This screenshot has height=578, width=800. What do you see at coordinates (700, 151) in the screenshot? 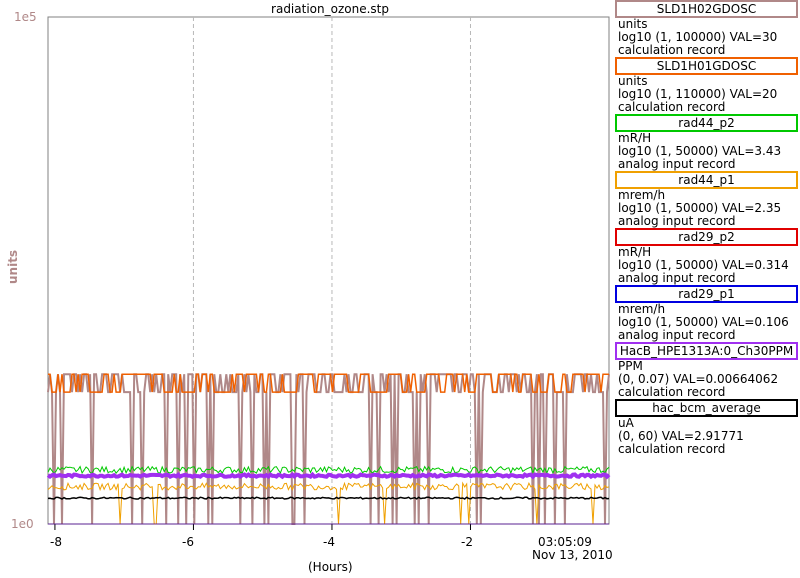
I see `legend-range: log10 (1, 50000) VAL=3.43` at bounding box center [700, 151].